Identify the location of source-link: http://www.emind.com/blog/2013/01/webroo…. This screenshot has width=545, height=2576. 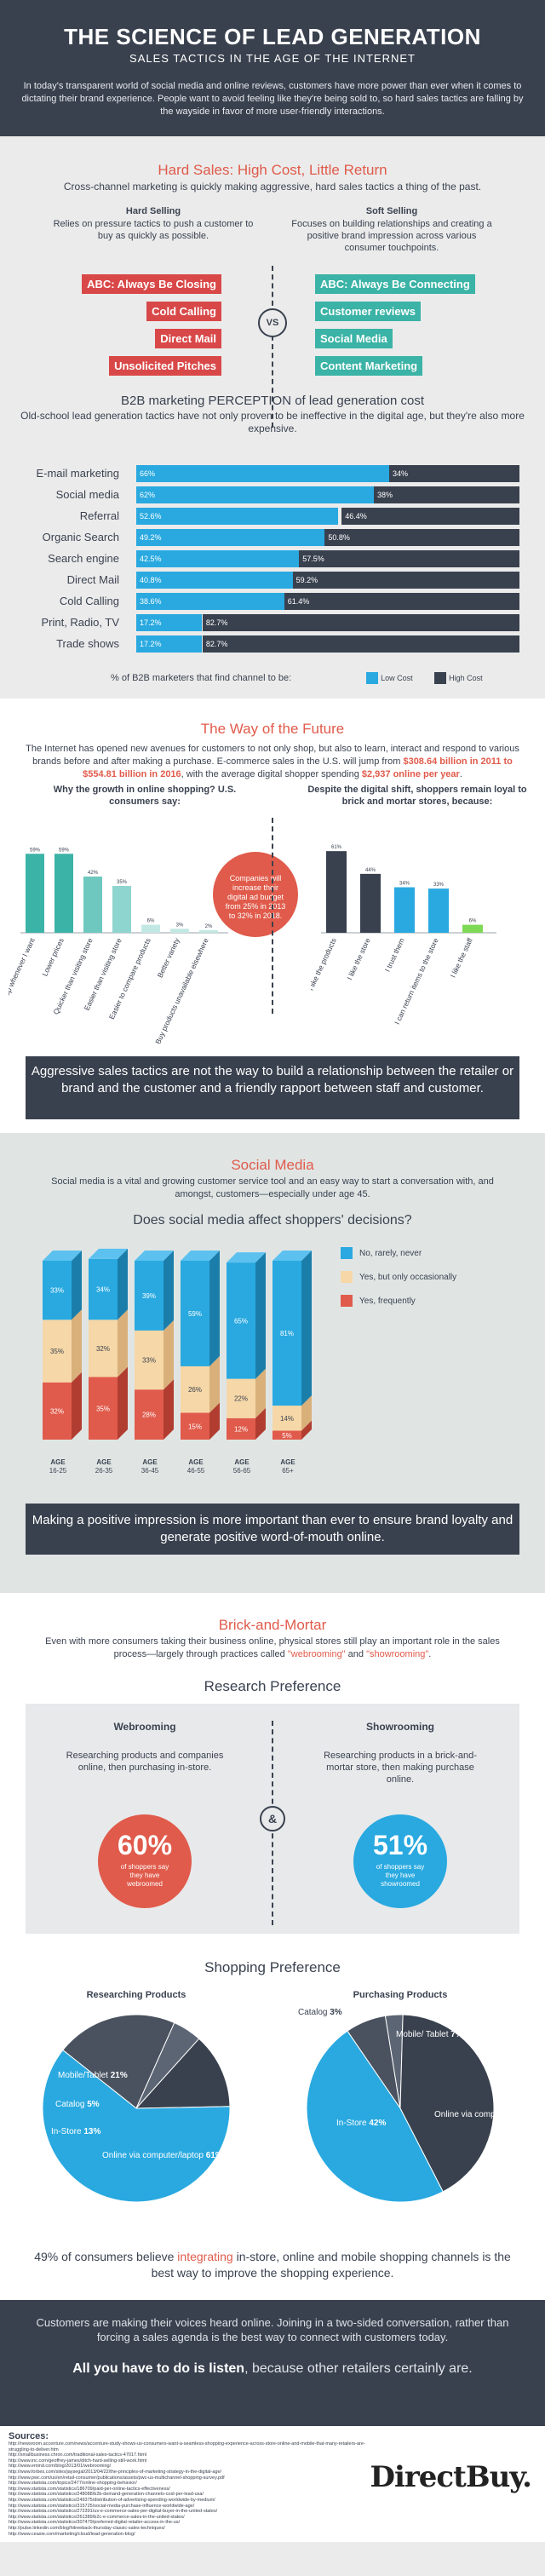
(60, 2467).